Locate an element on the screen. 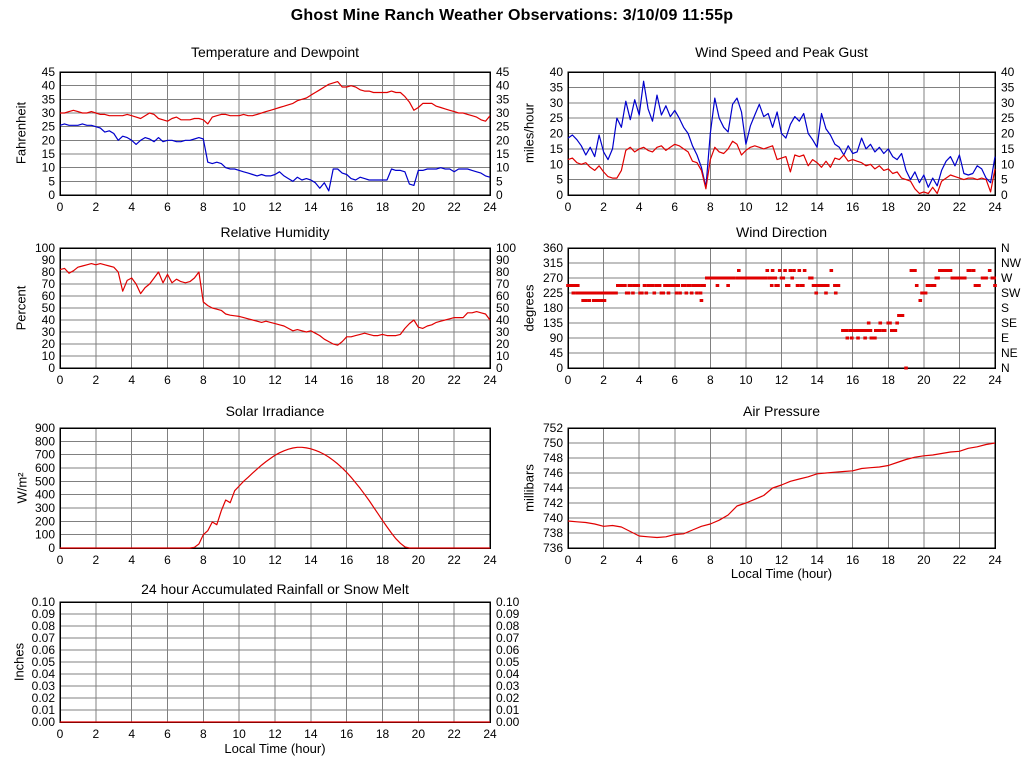  y-axis-label-watts-per-m2: W/m² is located at coordinates (22, 488).